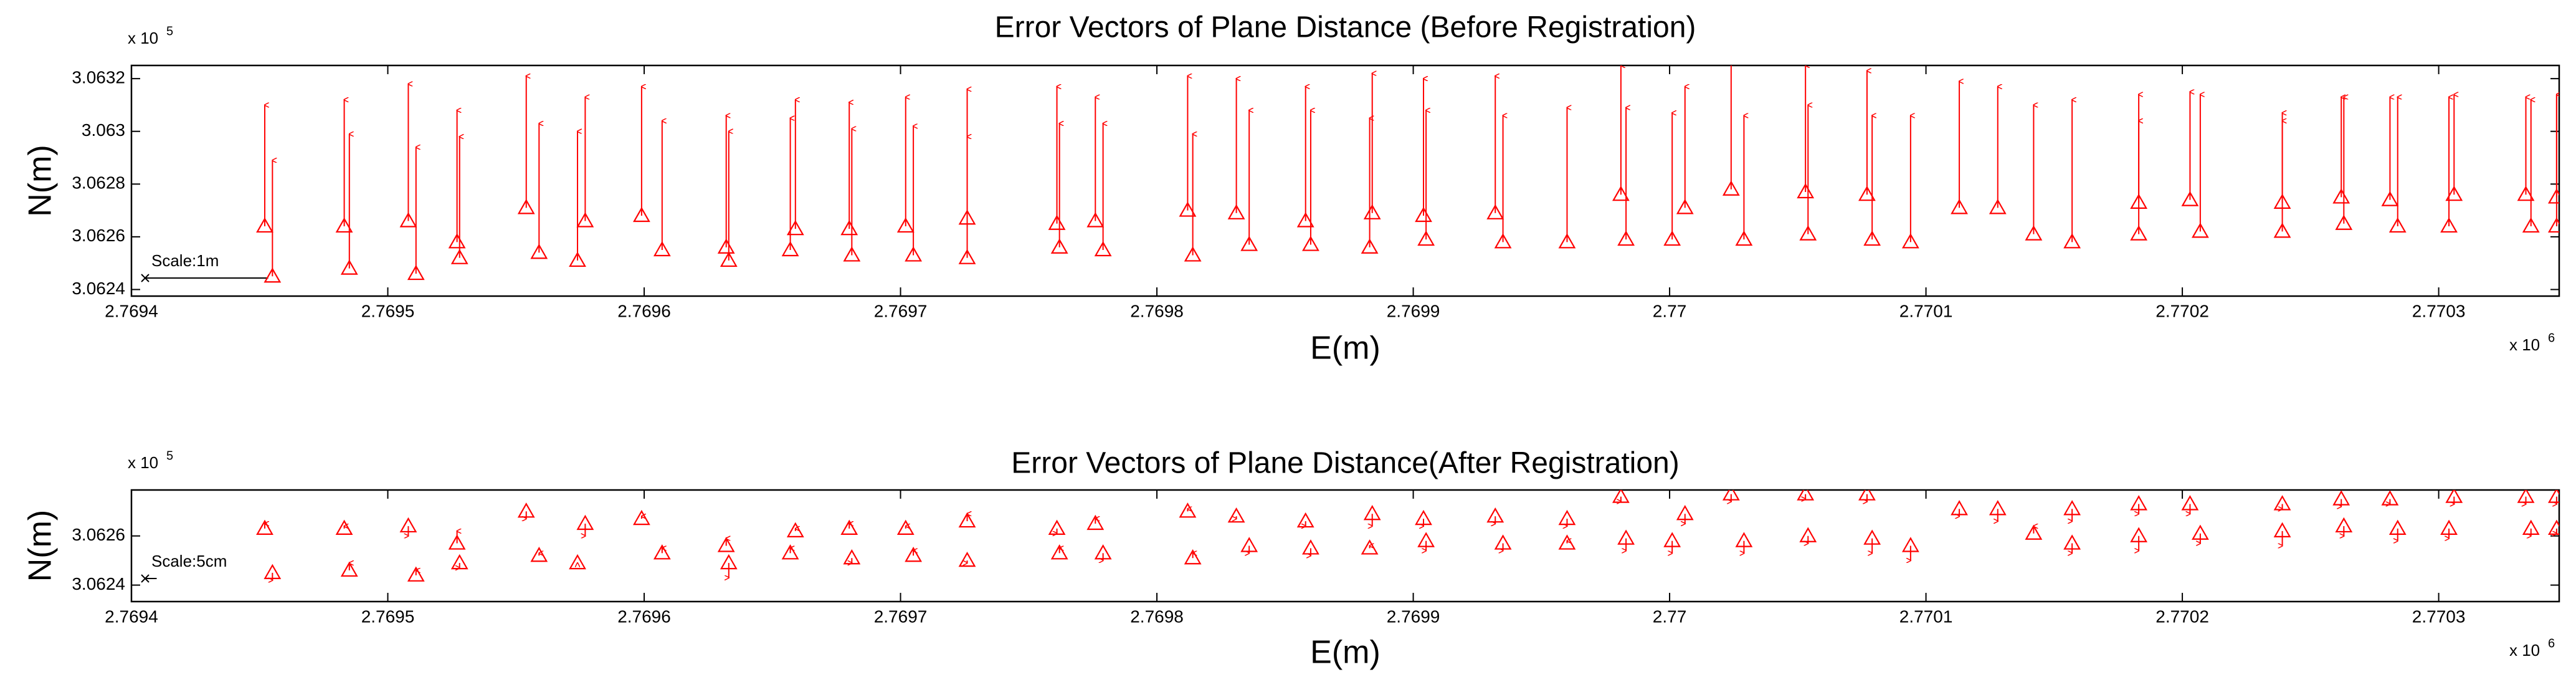  What do you see at coordinates (40, 181) in the screenshot?
I see `y-axis-label: N(m)` at bounding box center [40, 181].